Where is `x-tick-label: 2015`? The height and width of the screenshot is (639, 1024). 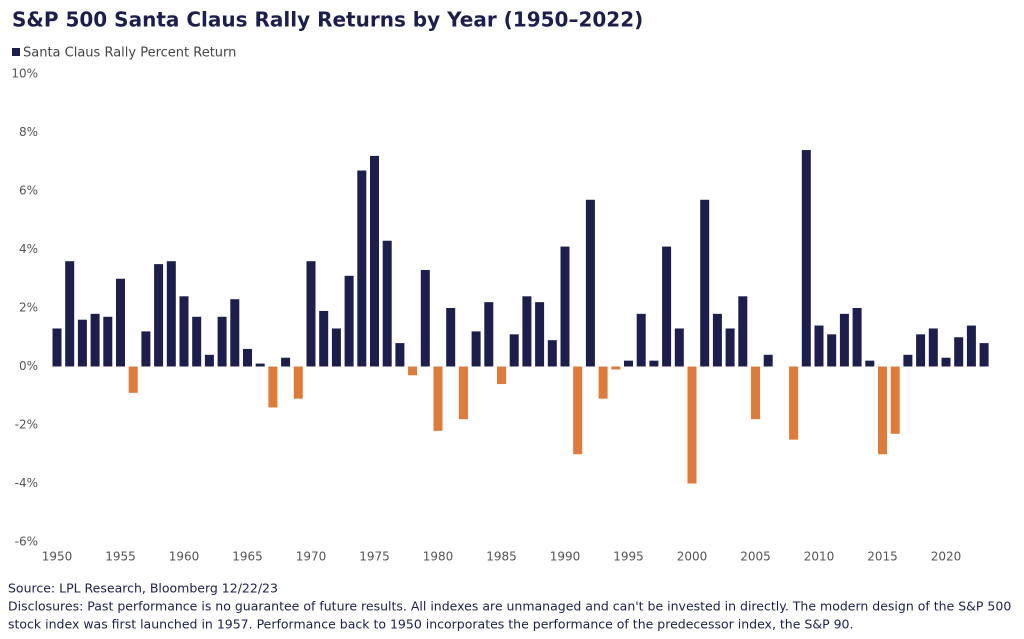
x-tick-label: 2015 is located at coordinates (882, 557).